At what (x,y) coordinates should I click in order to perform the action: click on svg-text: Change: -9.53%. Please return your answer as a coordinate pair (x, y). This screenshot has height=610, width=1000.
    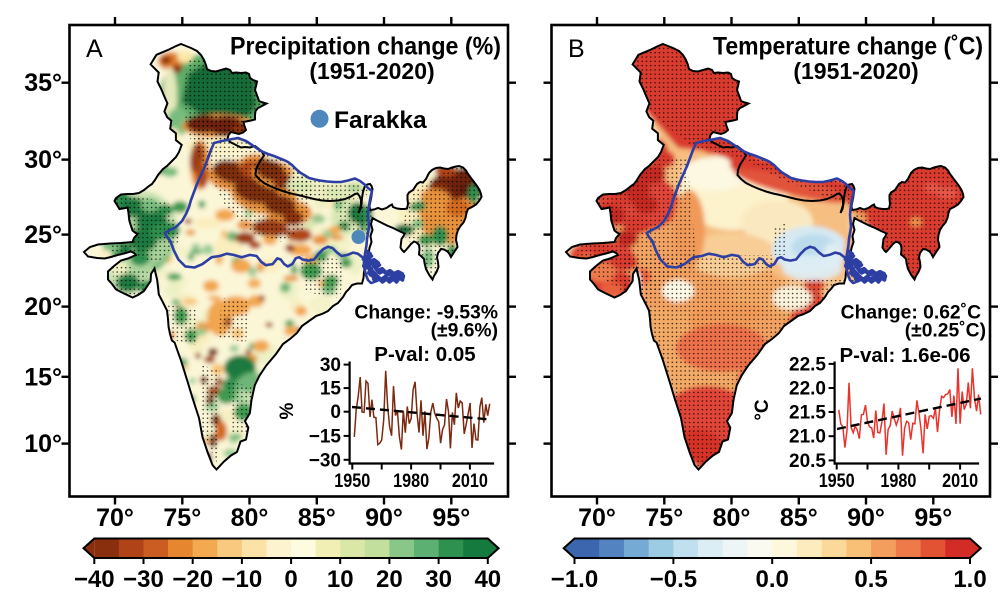
    Looking at the image, I should click on (426, 312).